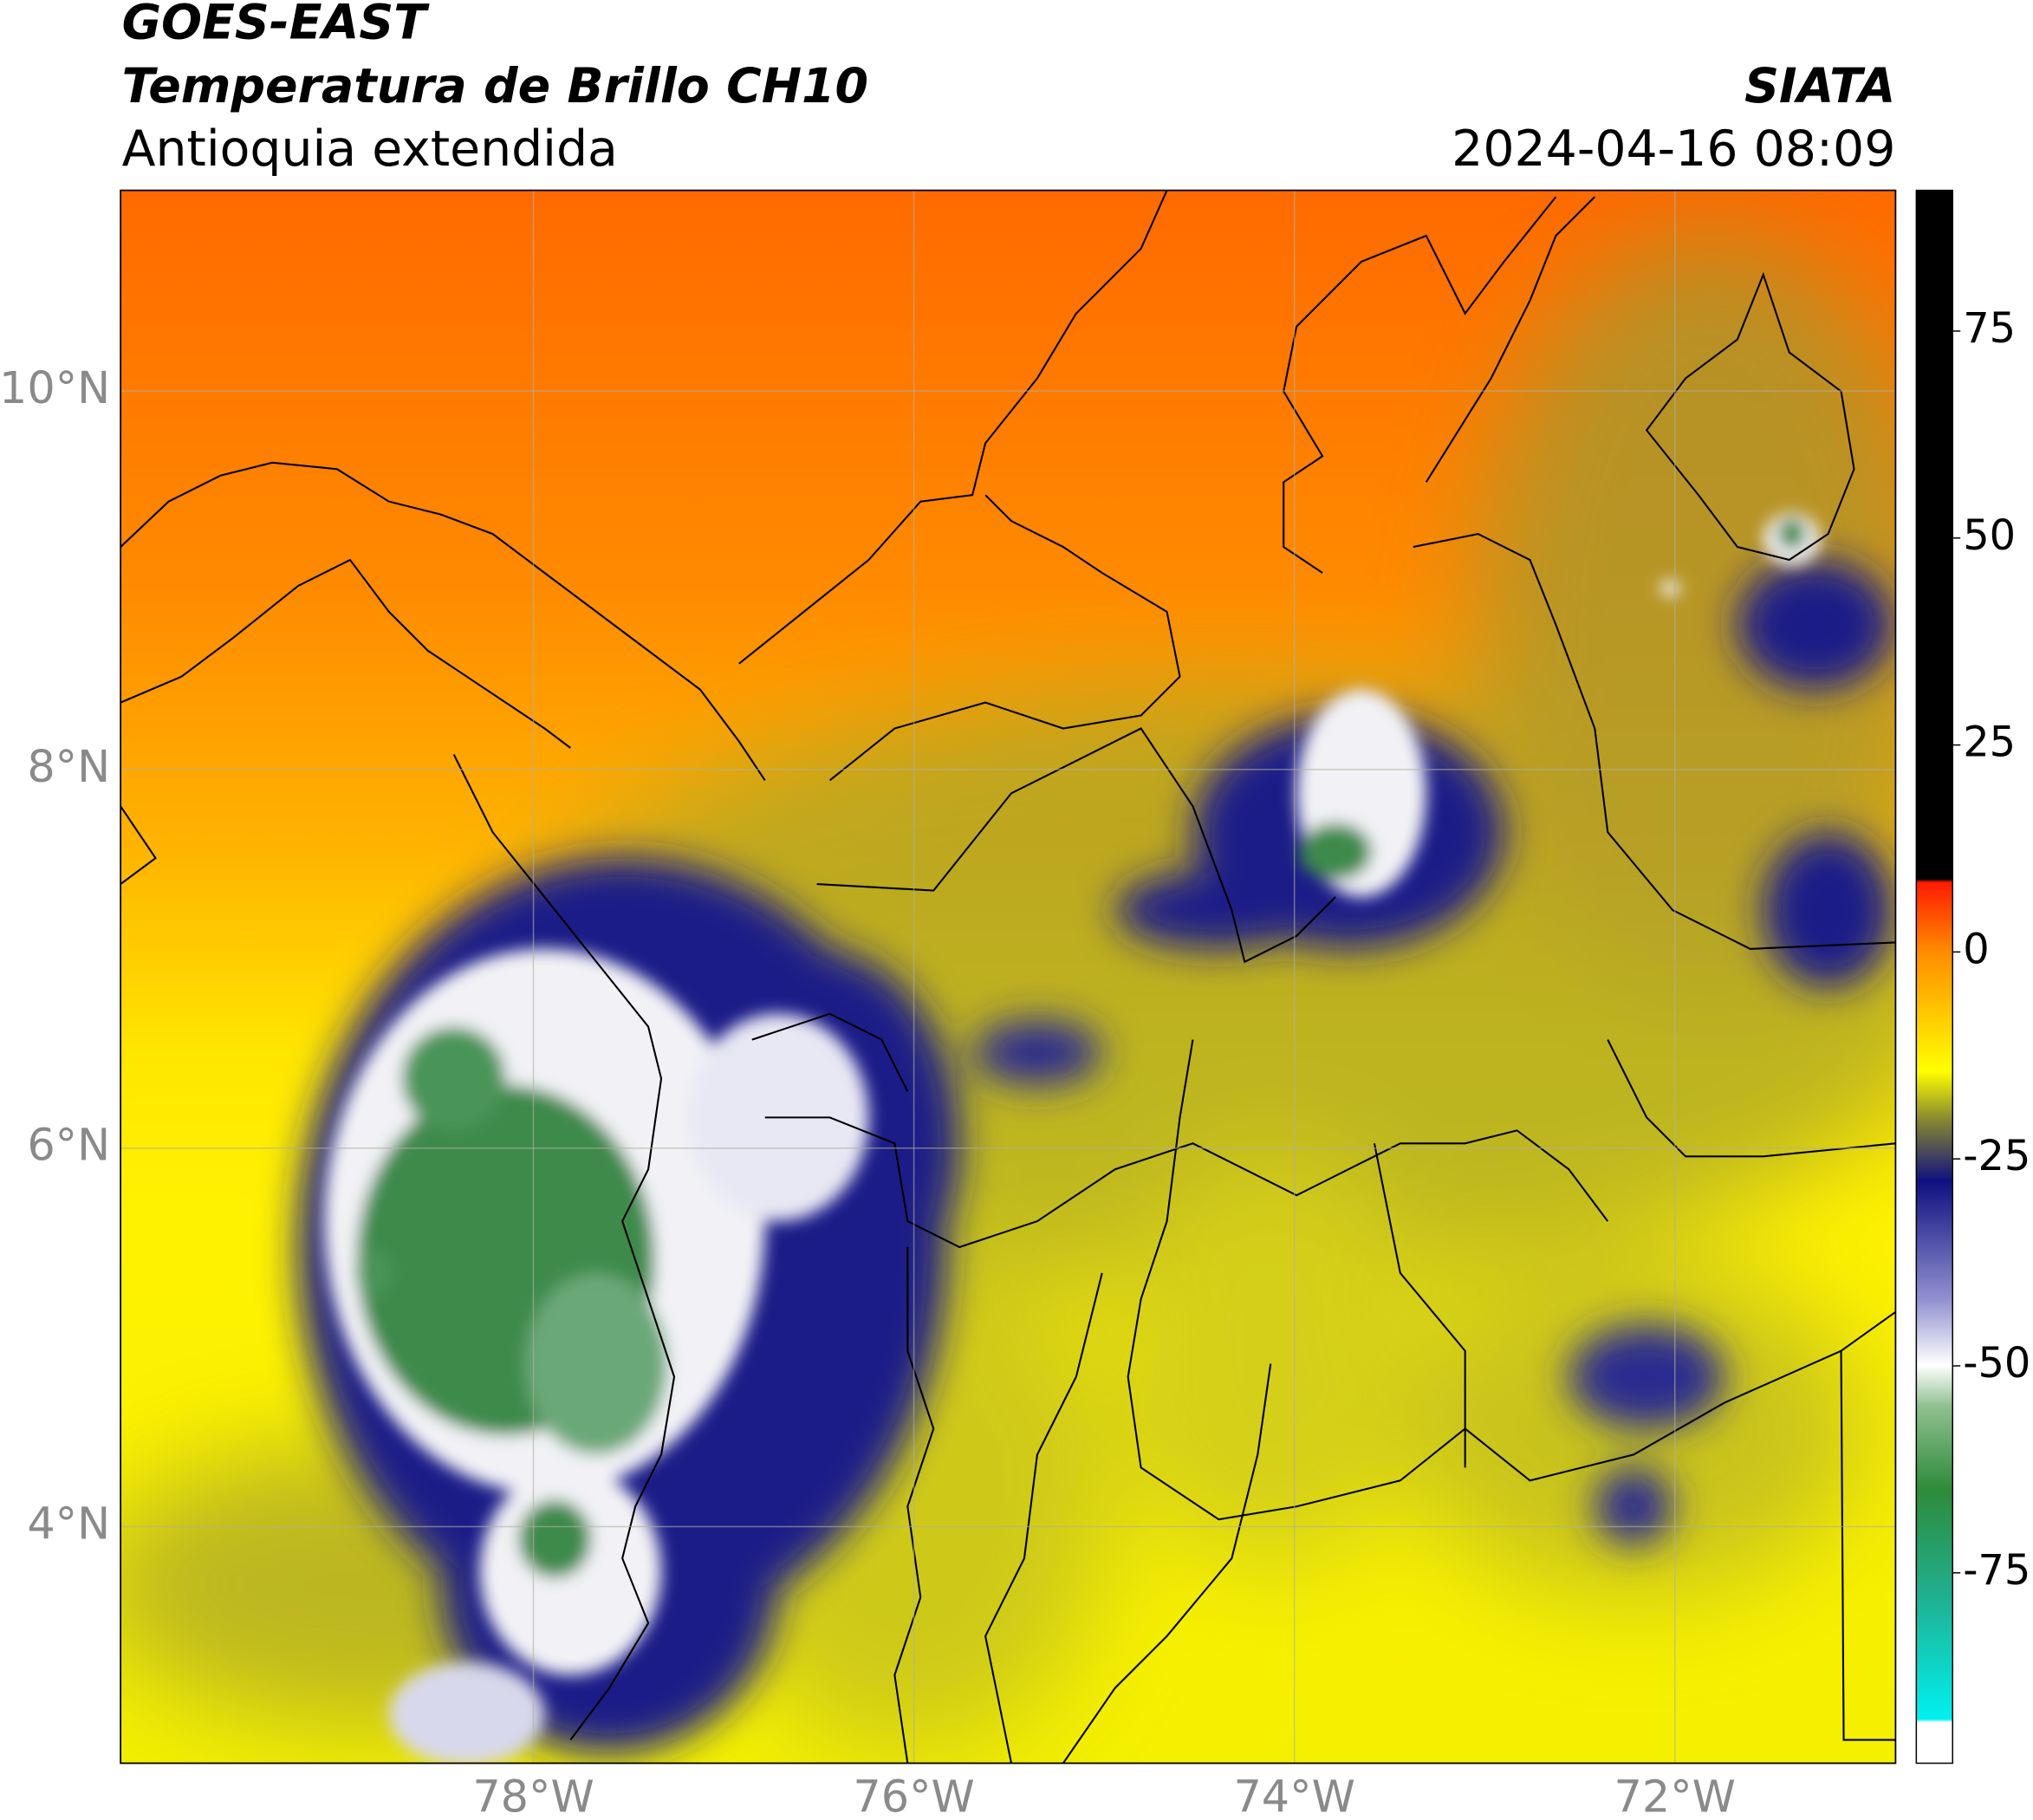 The height and width of the screenshot is (1820, 2033). Describe the element at coordinates (1819, 86) in the screenshot. I see `source: SIATA` at that location.